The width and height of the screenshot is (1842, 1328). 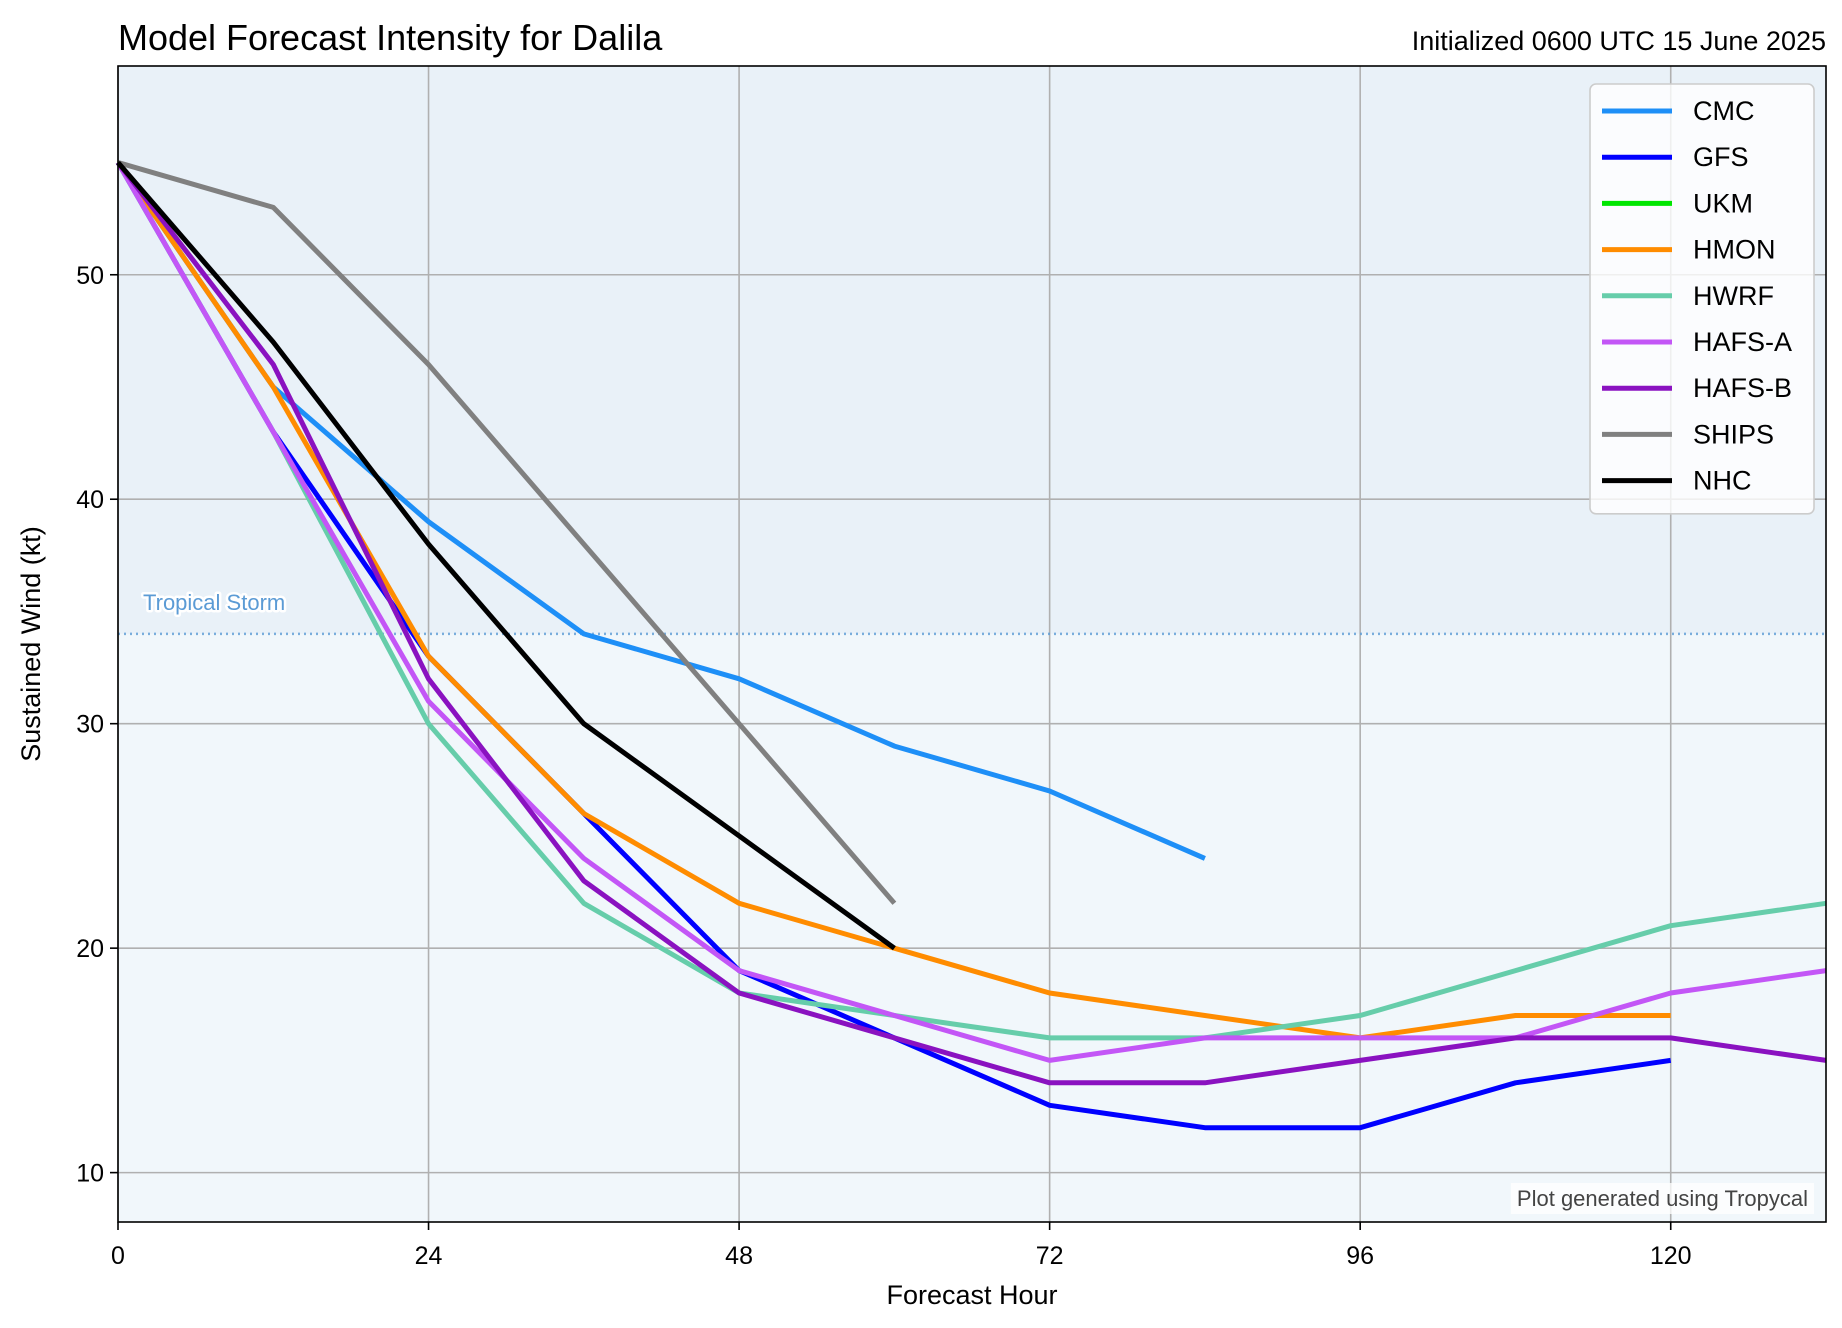 I want to click on legend-label: CMC, so click(x=1724, y=111).